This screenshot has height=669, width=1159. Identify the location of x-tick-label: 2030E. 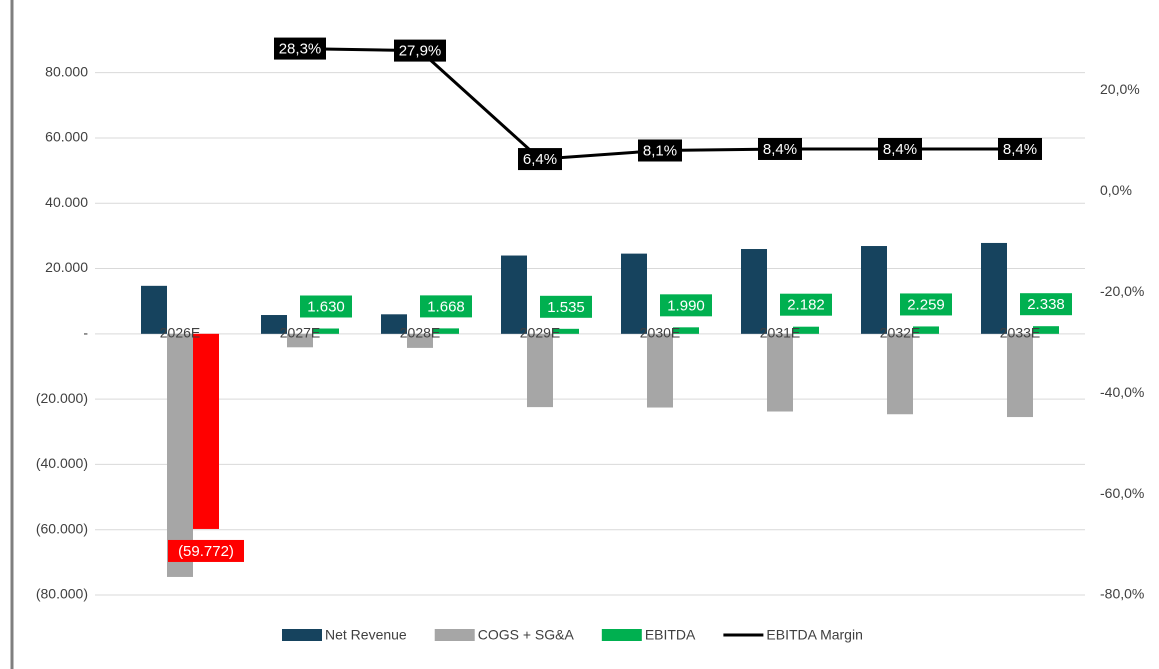
(660, 333).